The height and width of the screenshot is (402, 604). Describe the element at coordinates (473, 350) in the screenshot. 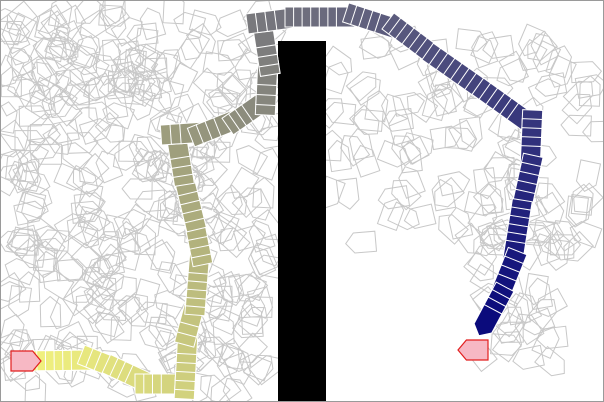

I see `goal-marker` at that location.